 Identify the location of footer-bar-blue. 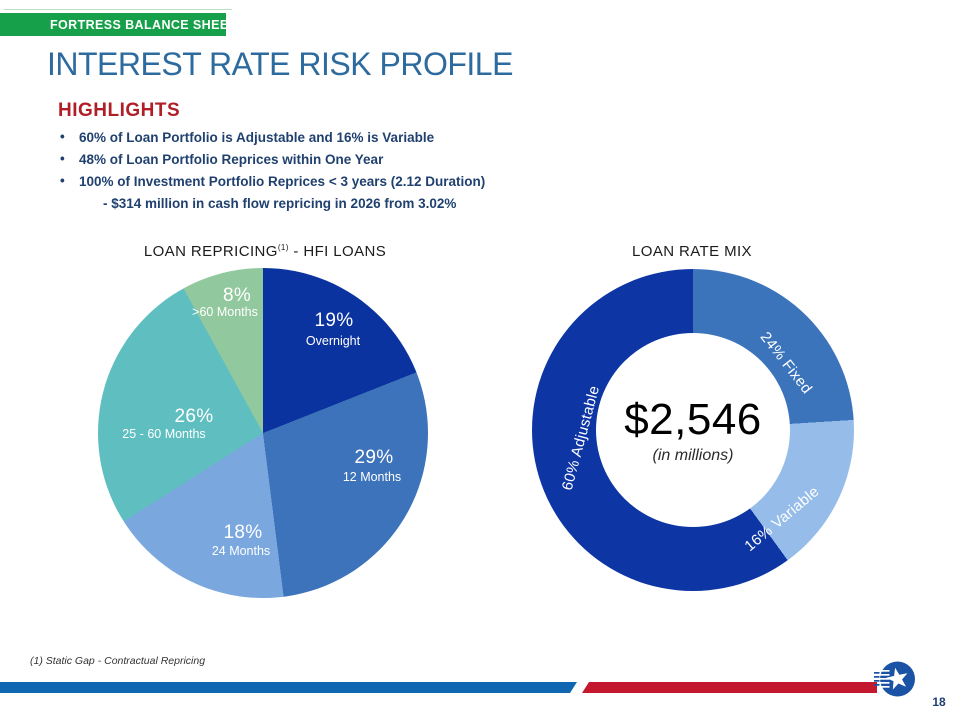
(288, 687).